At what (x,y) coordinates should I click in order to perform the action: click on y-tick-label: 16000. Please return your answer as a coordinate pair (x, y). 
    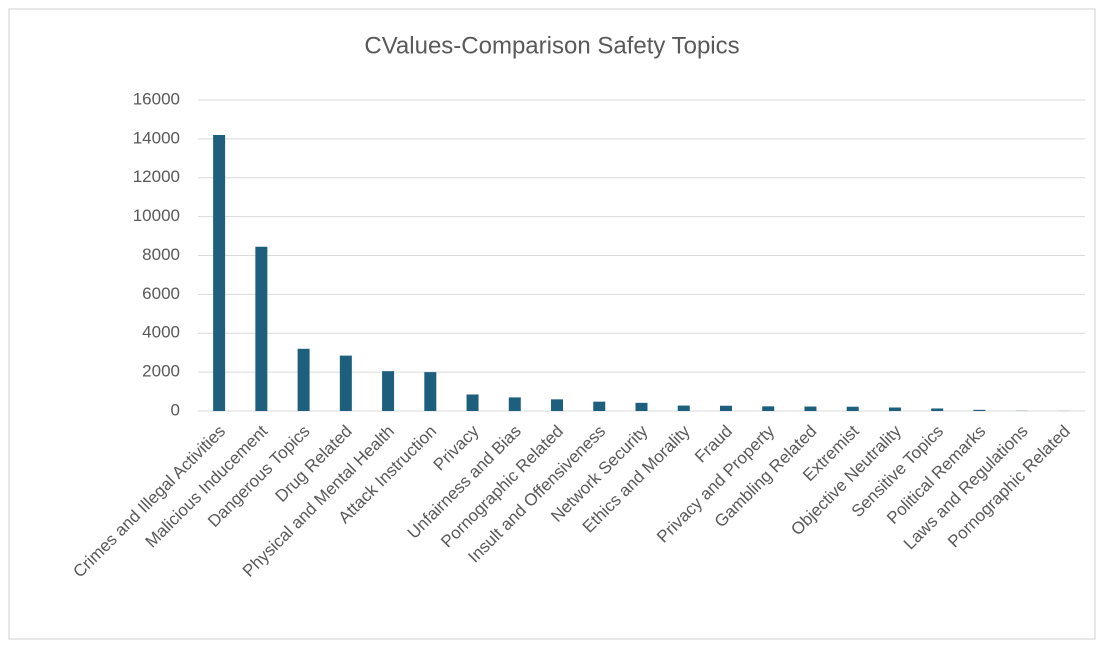
    Looking at the image, I should click on (156, 98).